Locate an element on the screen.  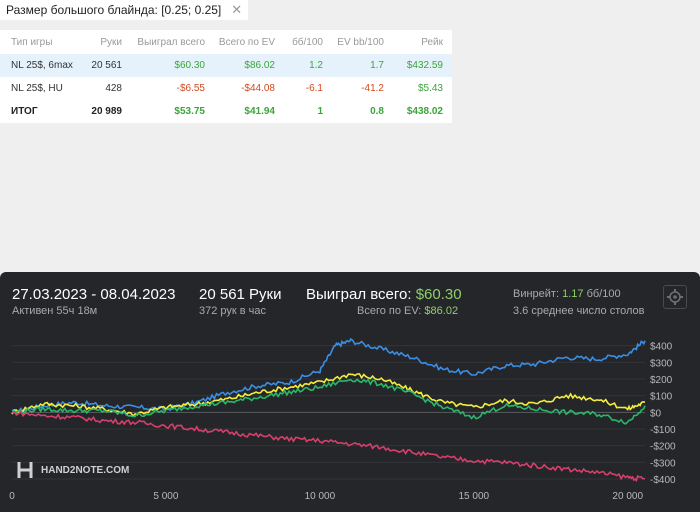
col-ev-total: Всего по EV is located at coordinates (246, 42).